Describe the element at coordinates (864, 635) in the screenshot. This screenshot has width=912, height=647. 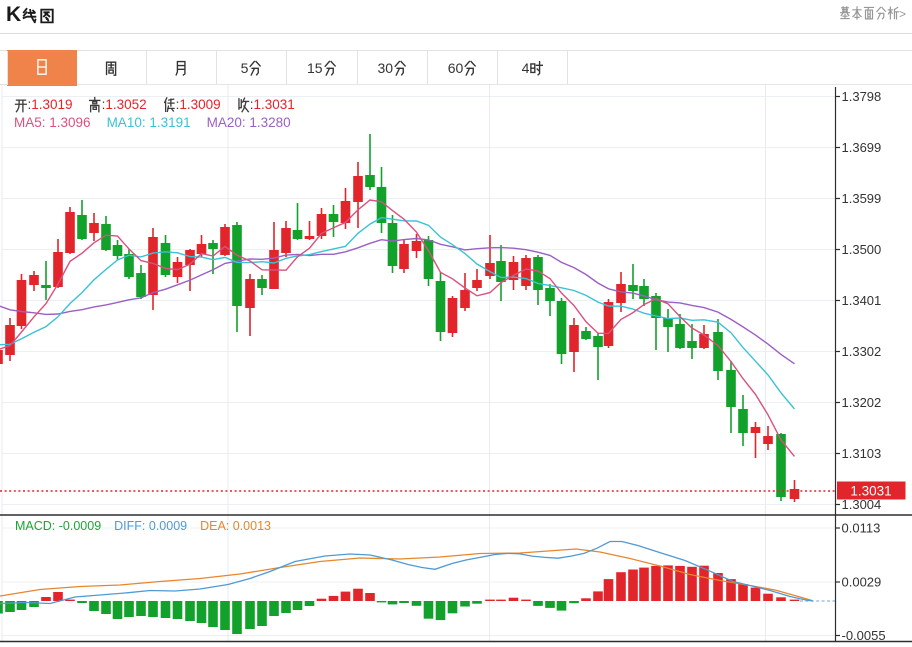
I see `svg-text: -0.0055` at that location.